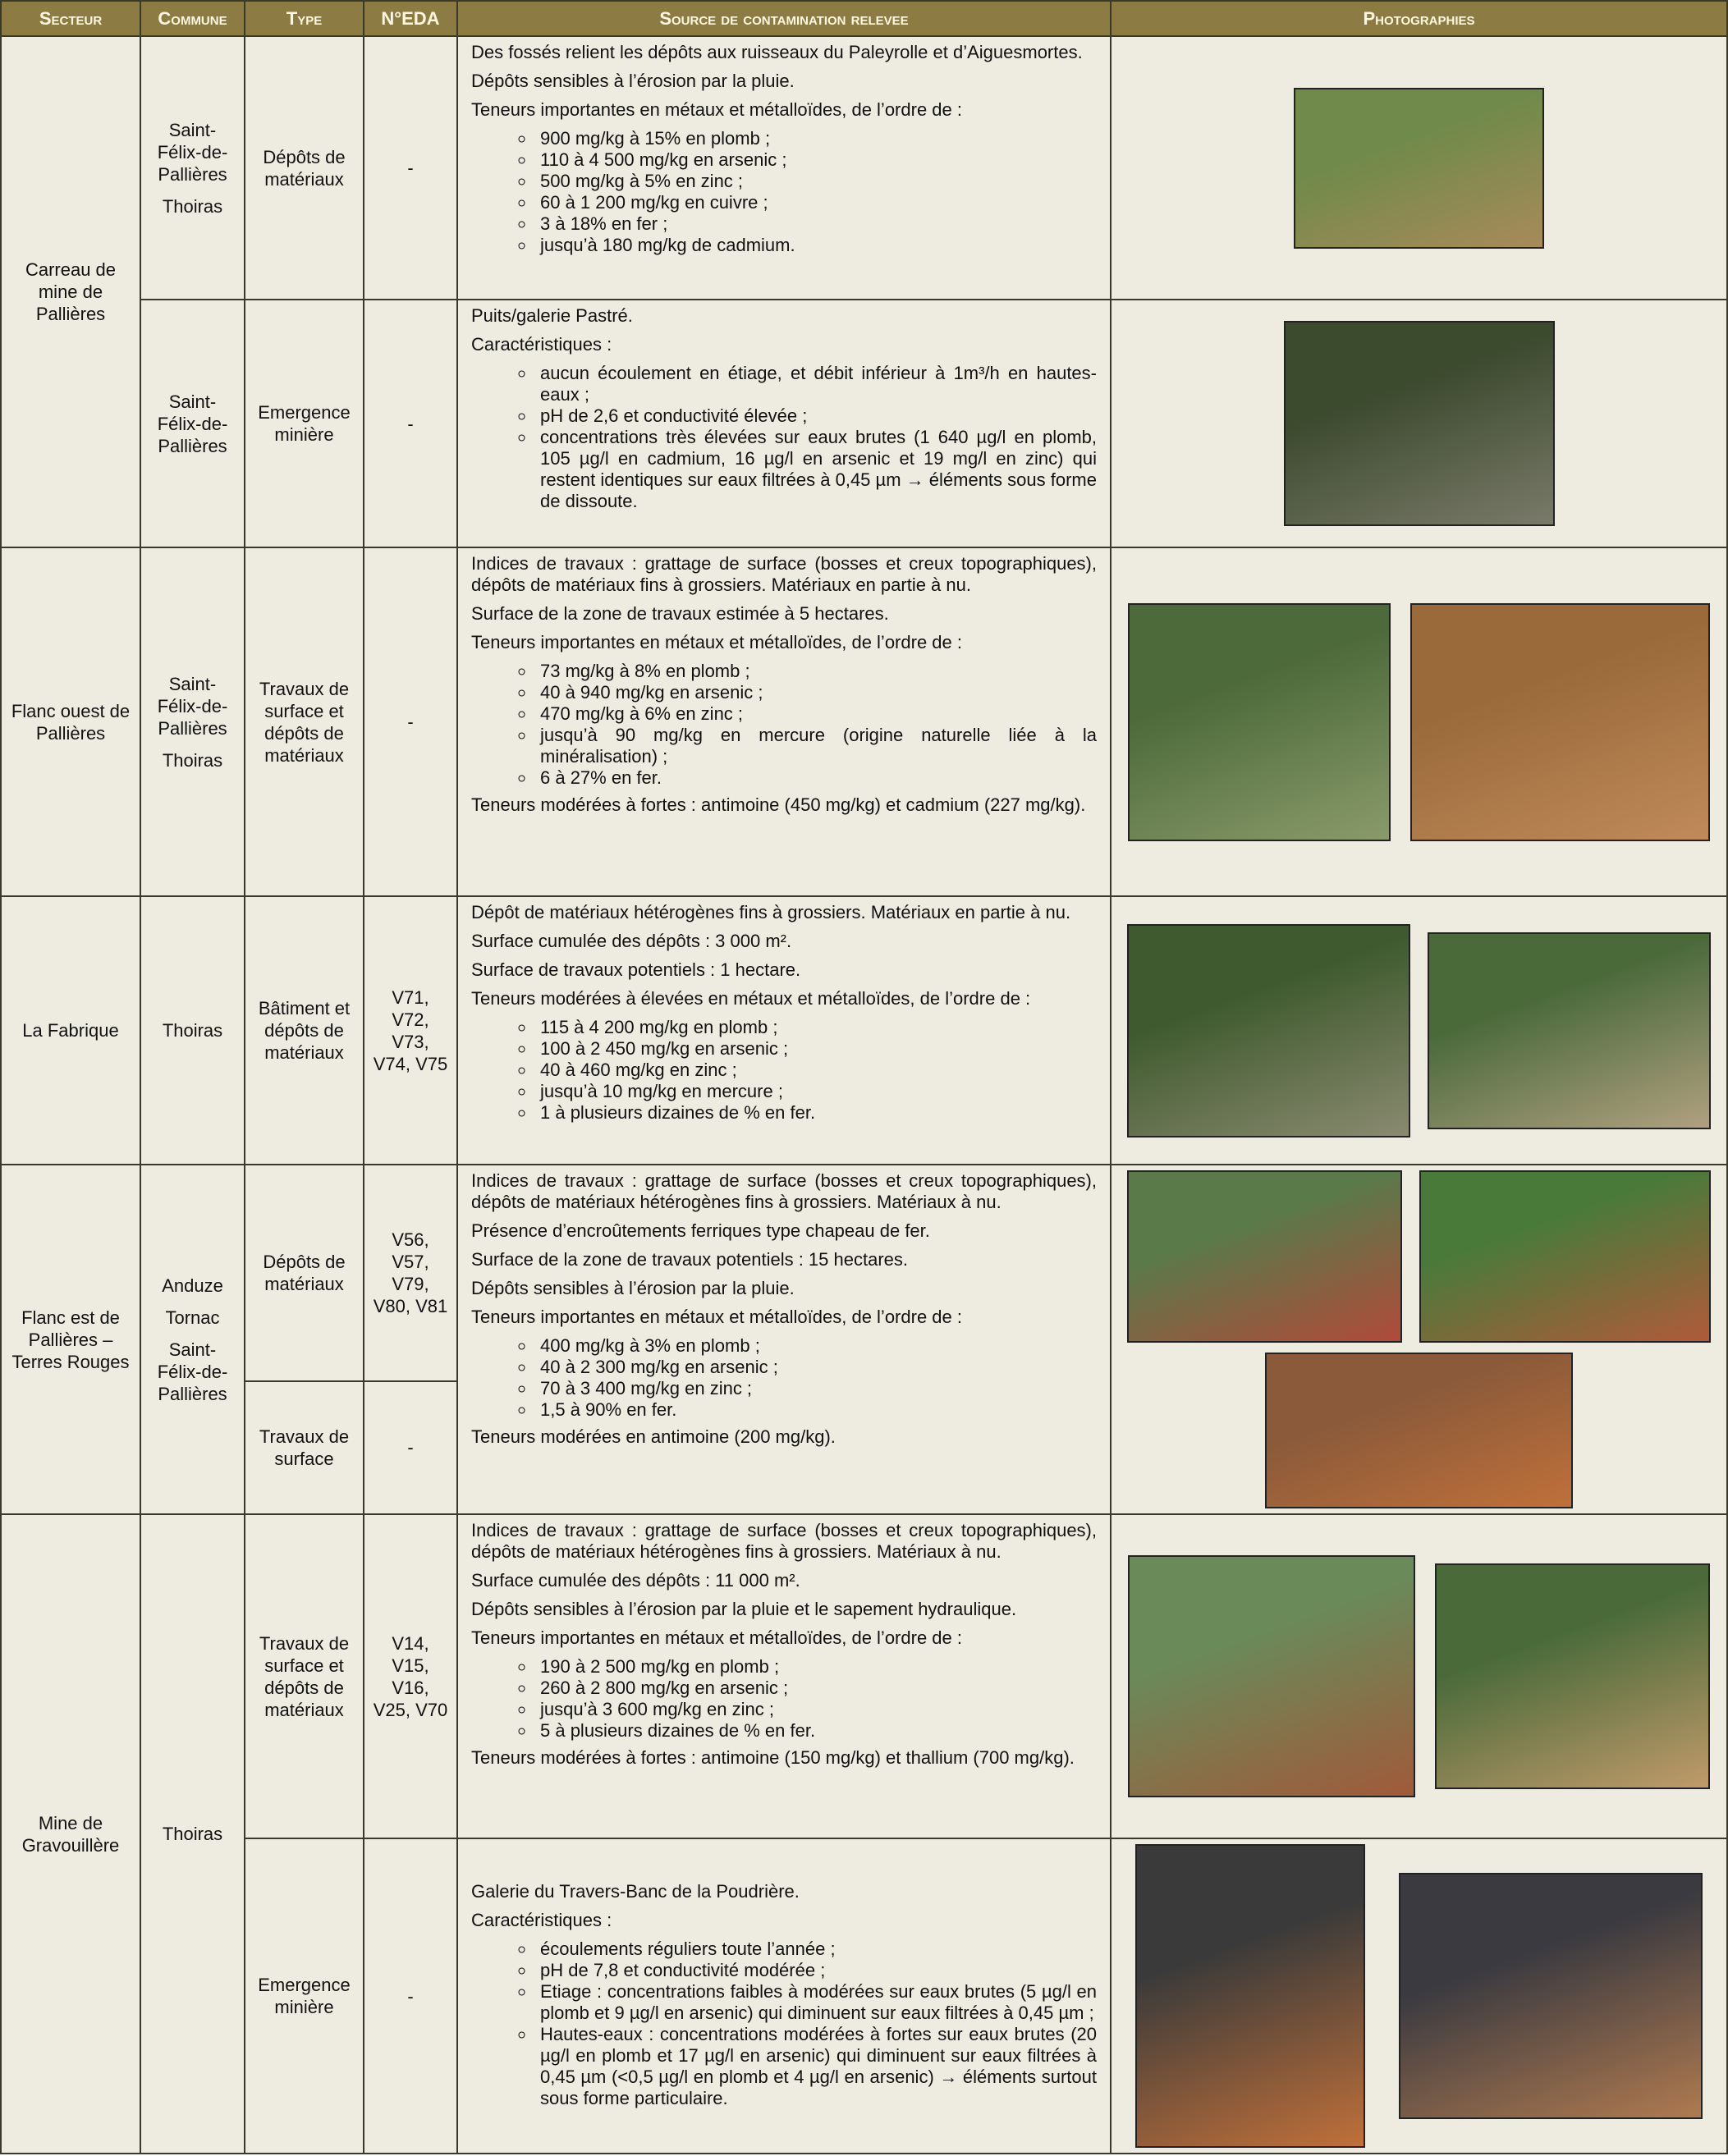 The height and width of the screenshot is (2156, 1728). What do you see at coordinates (70, 291) in the screenshot?
I see `secteur-cell: Carreau de mine de Pallières` at bounding box center [70, 291].